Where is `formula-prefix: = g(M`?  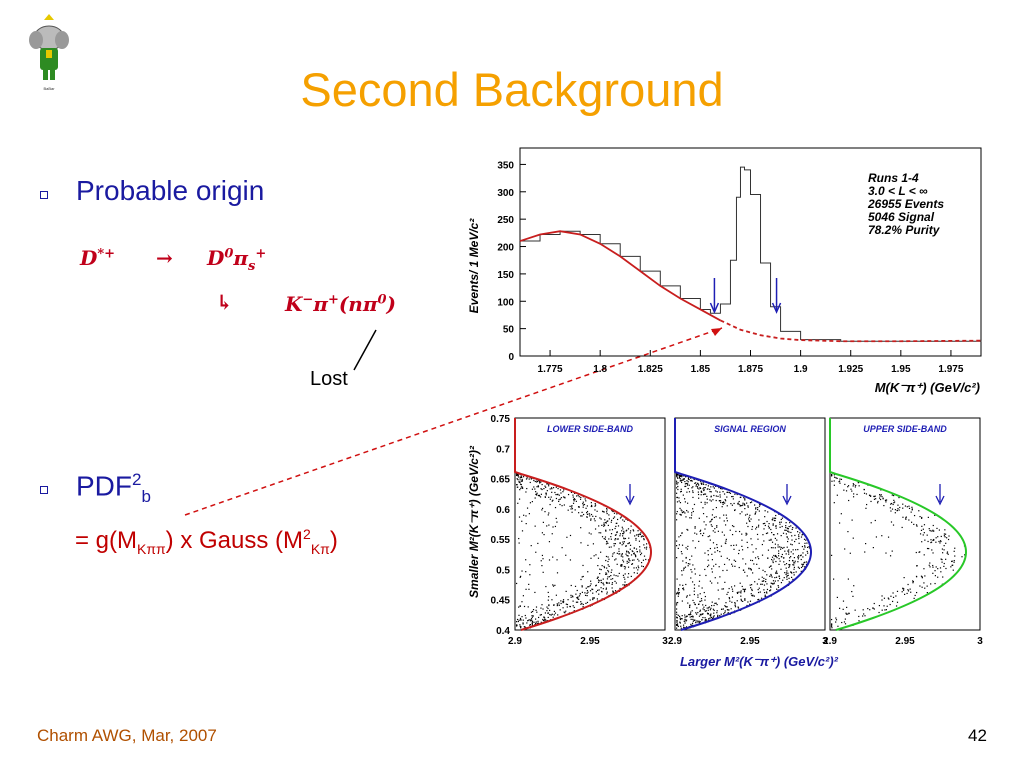 formula-prefix: = g(M is located at coordinates (106, 540).